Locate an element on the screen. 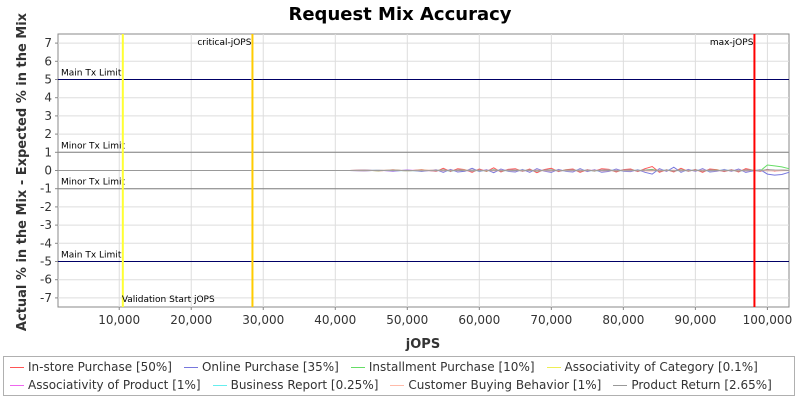 The image size is (800, 400). marker-line-label: Validation Start jOPS is located at coordinates (168, 300).